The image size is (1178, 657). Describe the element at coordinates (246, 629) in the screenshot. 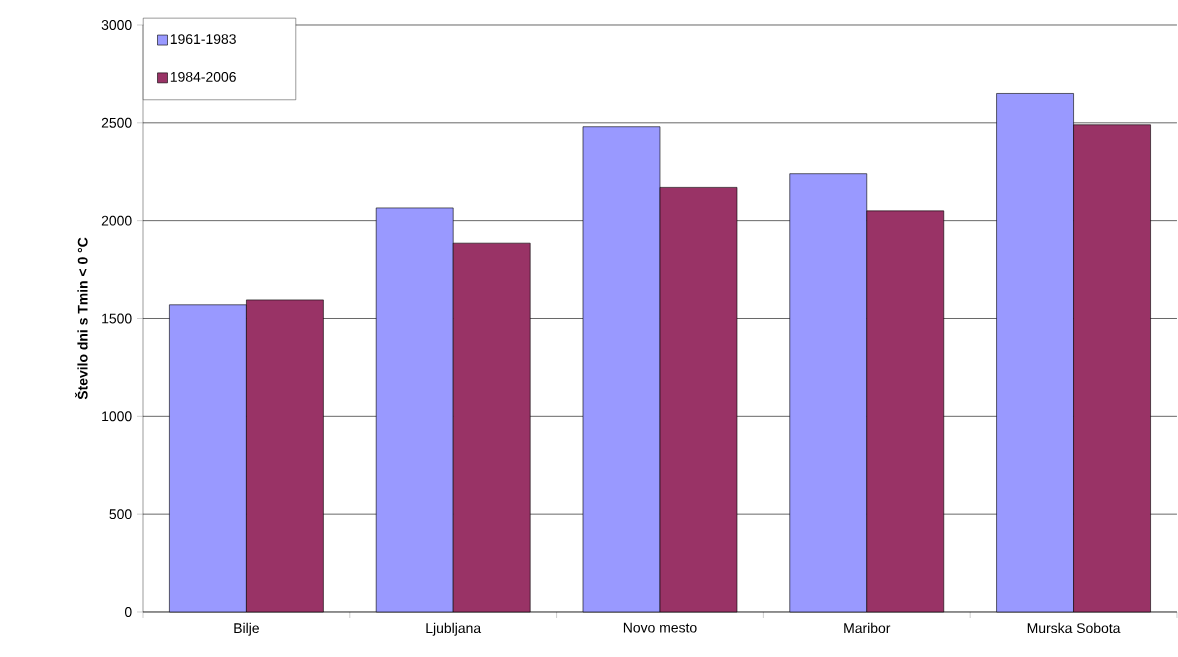

I see `x-tick-label: Bilje` at that location.